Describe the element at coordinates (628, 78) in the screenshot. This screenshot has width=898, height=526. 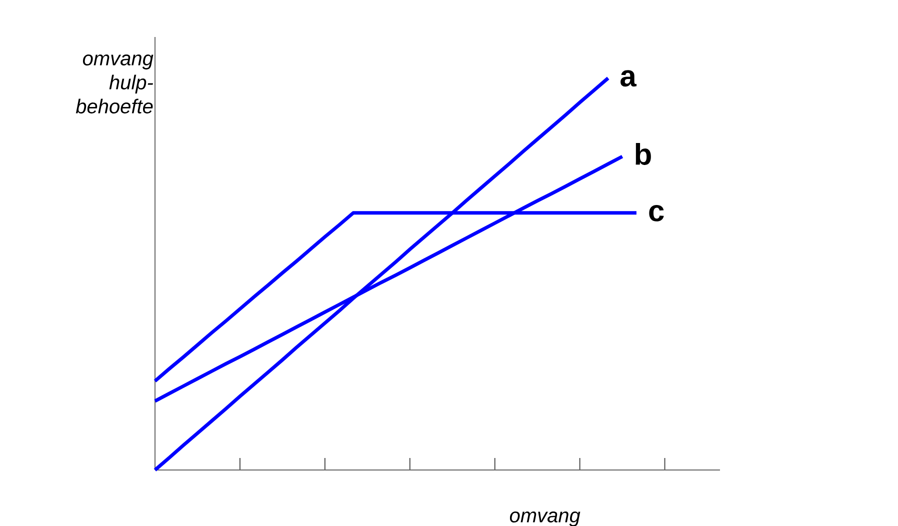
I see `series-label: a` at that location.